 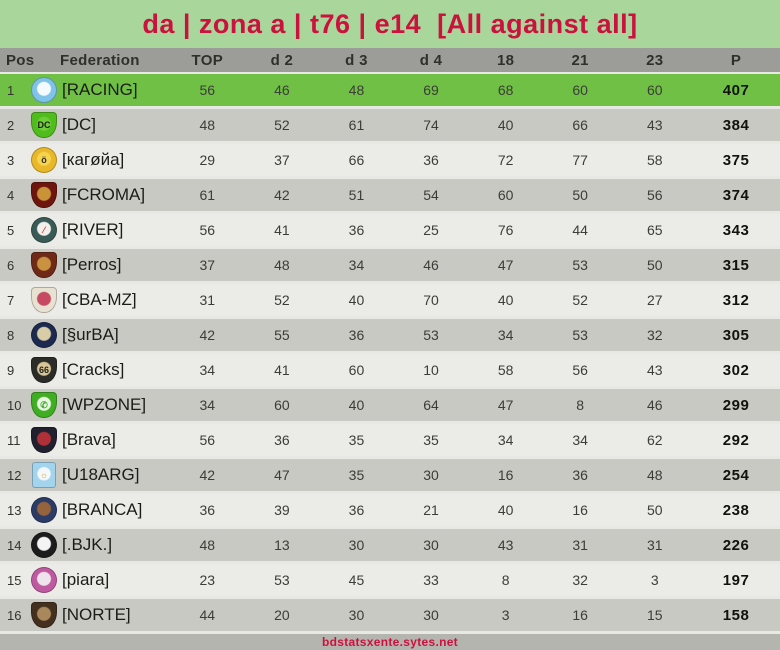 What do you see at coordinates (282, 60) in the screenshot?
I see `col-header-d-2: d 2` at bounding box center [282, 60].